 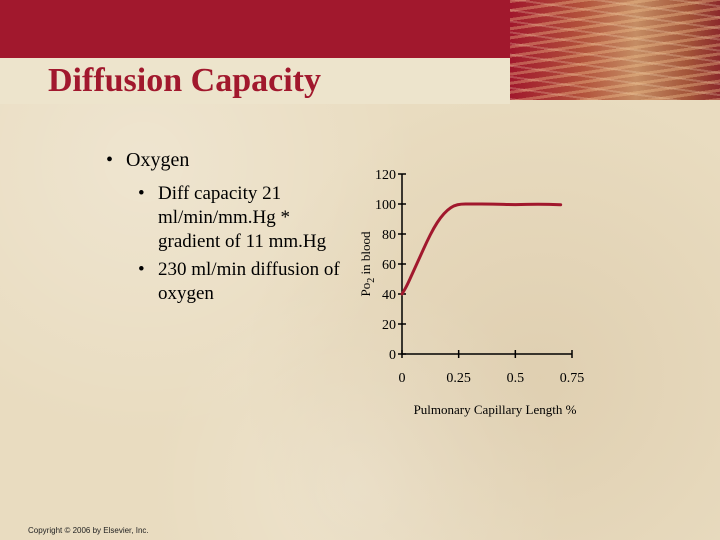 I want to click on bullet-oxygen: Oxygen, so click(x=222, y=160).